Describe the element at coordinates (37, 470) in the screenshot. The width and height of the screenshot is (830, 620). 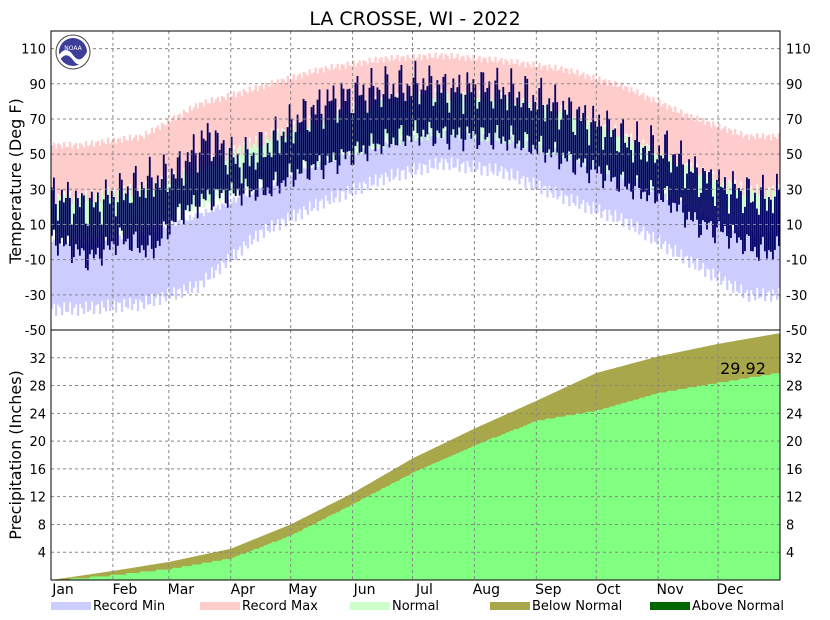
I see `y-tick-label-left: 16` at that location.